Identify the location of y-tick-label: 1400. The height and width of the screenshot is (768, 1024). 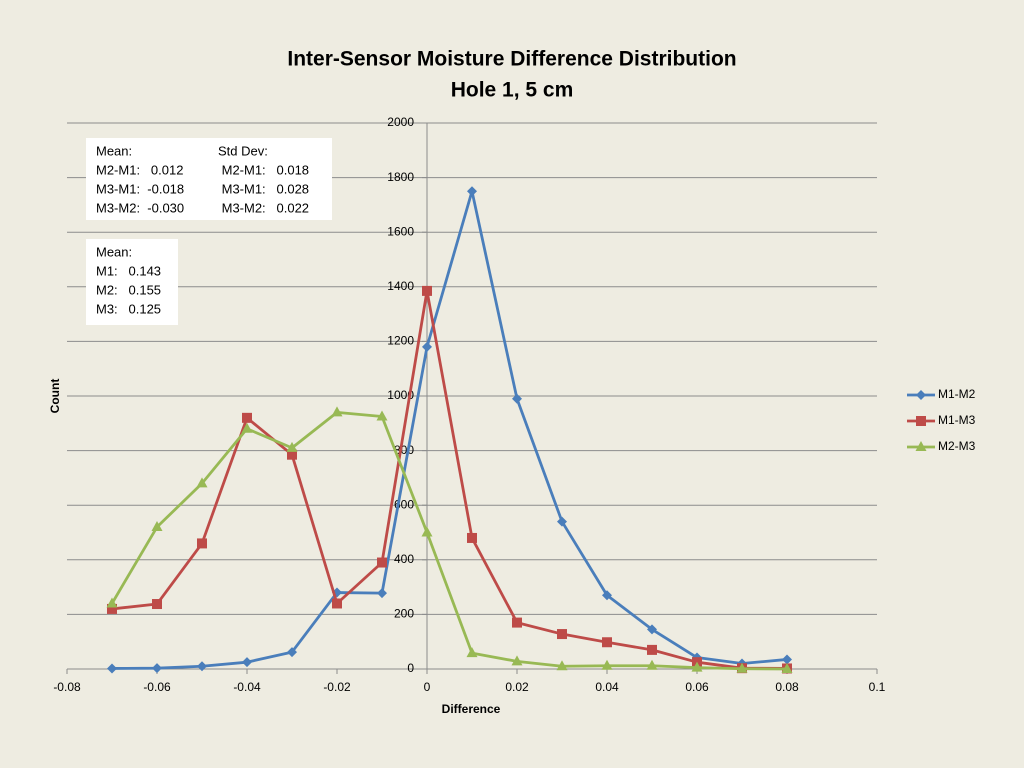
(400, 286).